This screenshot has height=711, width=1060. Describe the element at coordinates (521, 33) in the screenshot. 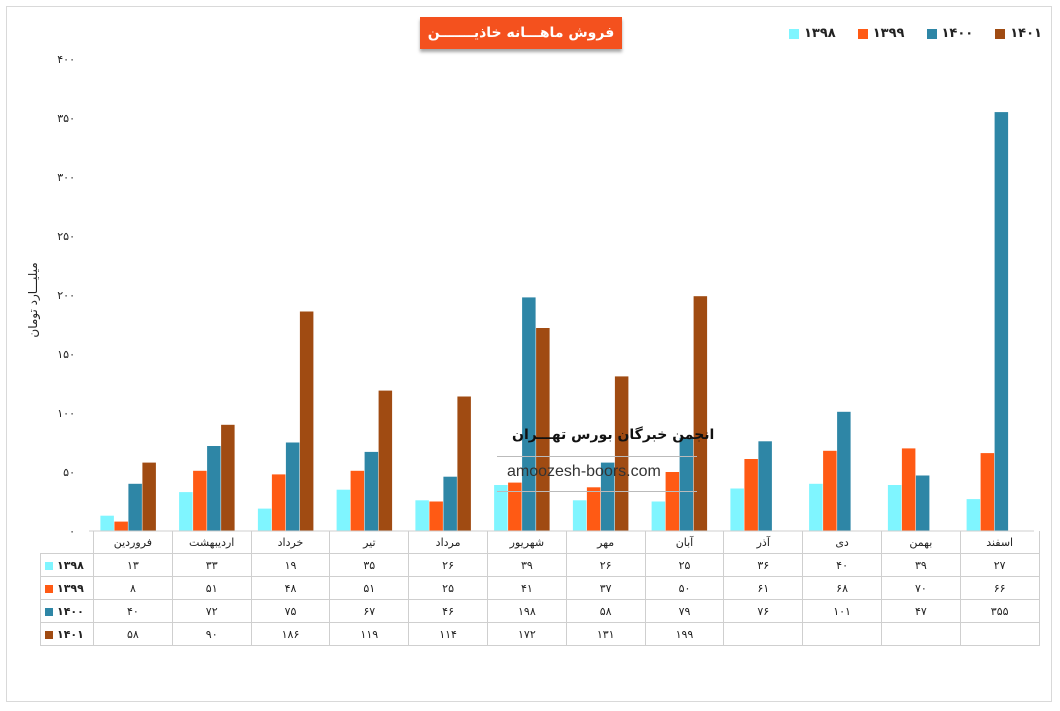

I see `chart-title: فروش ماهـــانه خاذیـــــــن` at that location.